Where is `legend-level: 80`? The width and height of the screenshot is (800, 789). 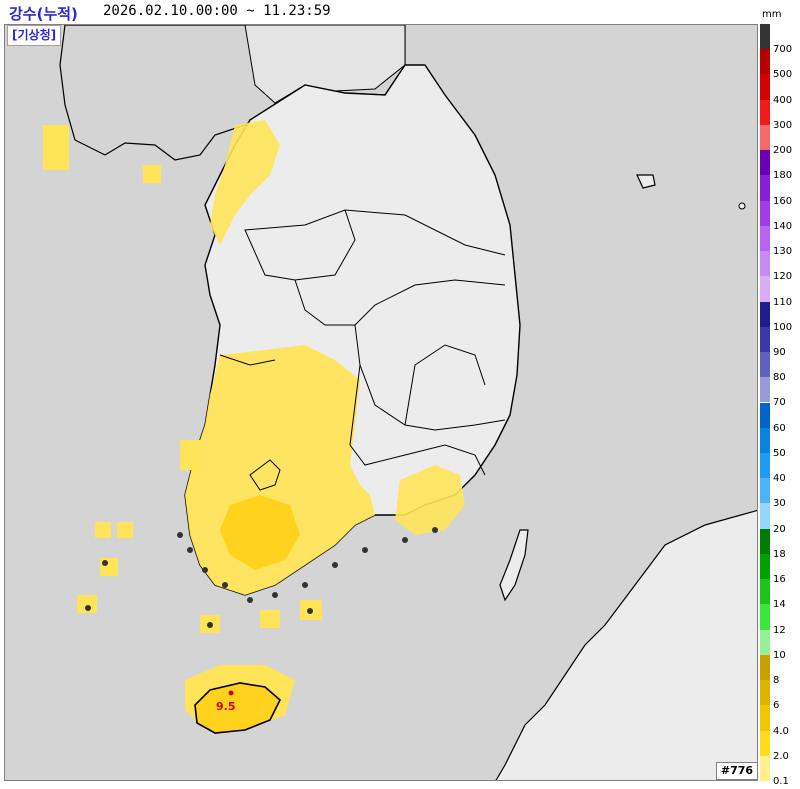 legend-level: 80 is located at coordinates (780, 367).